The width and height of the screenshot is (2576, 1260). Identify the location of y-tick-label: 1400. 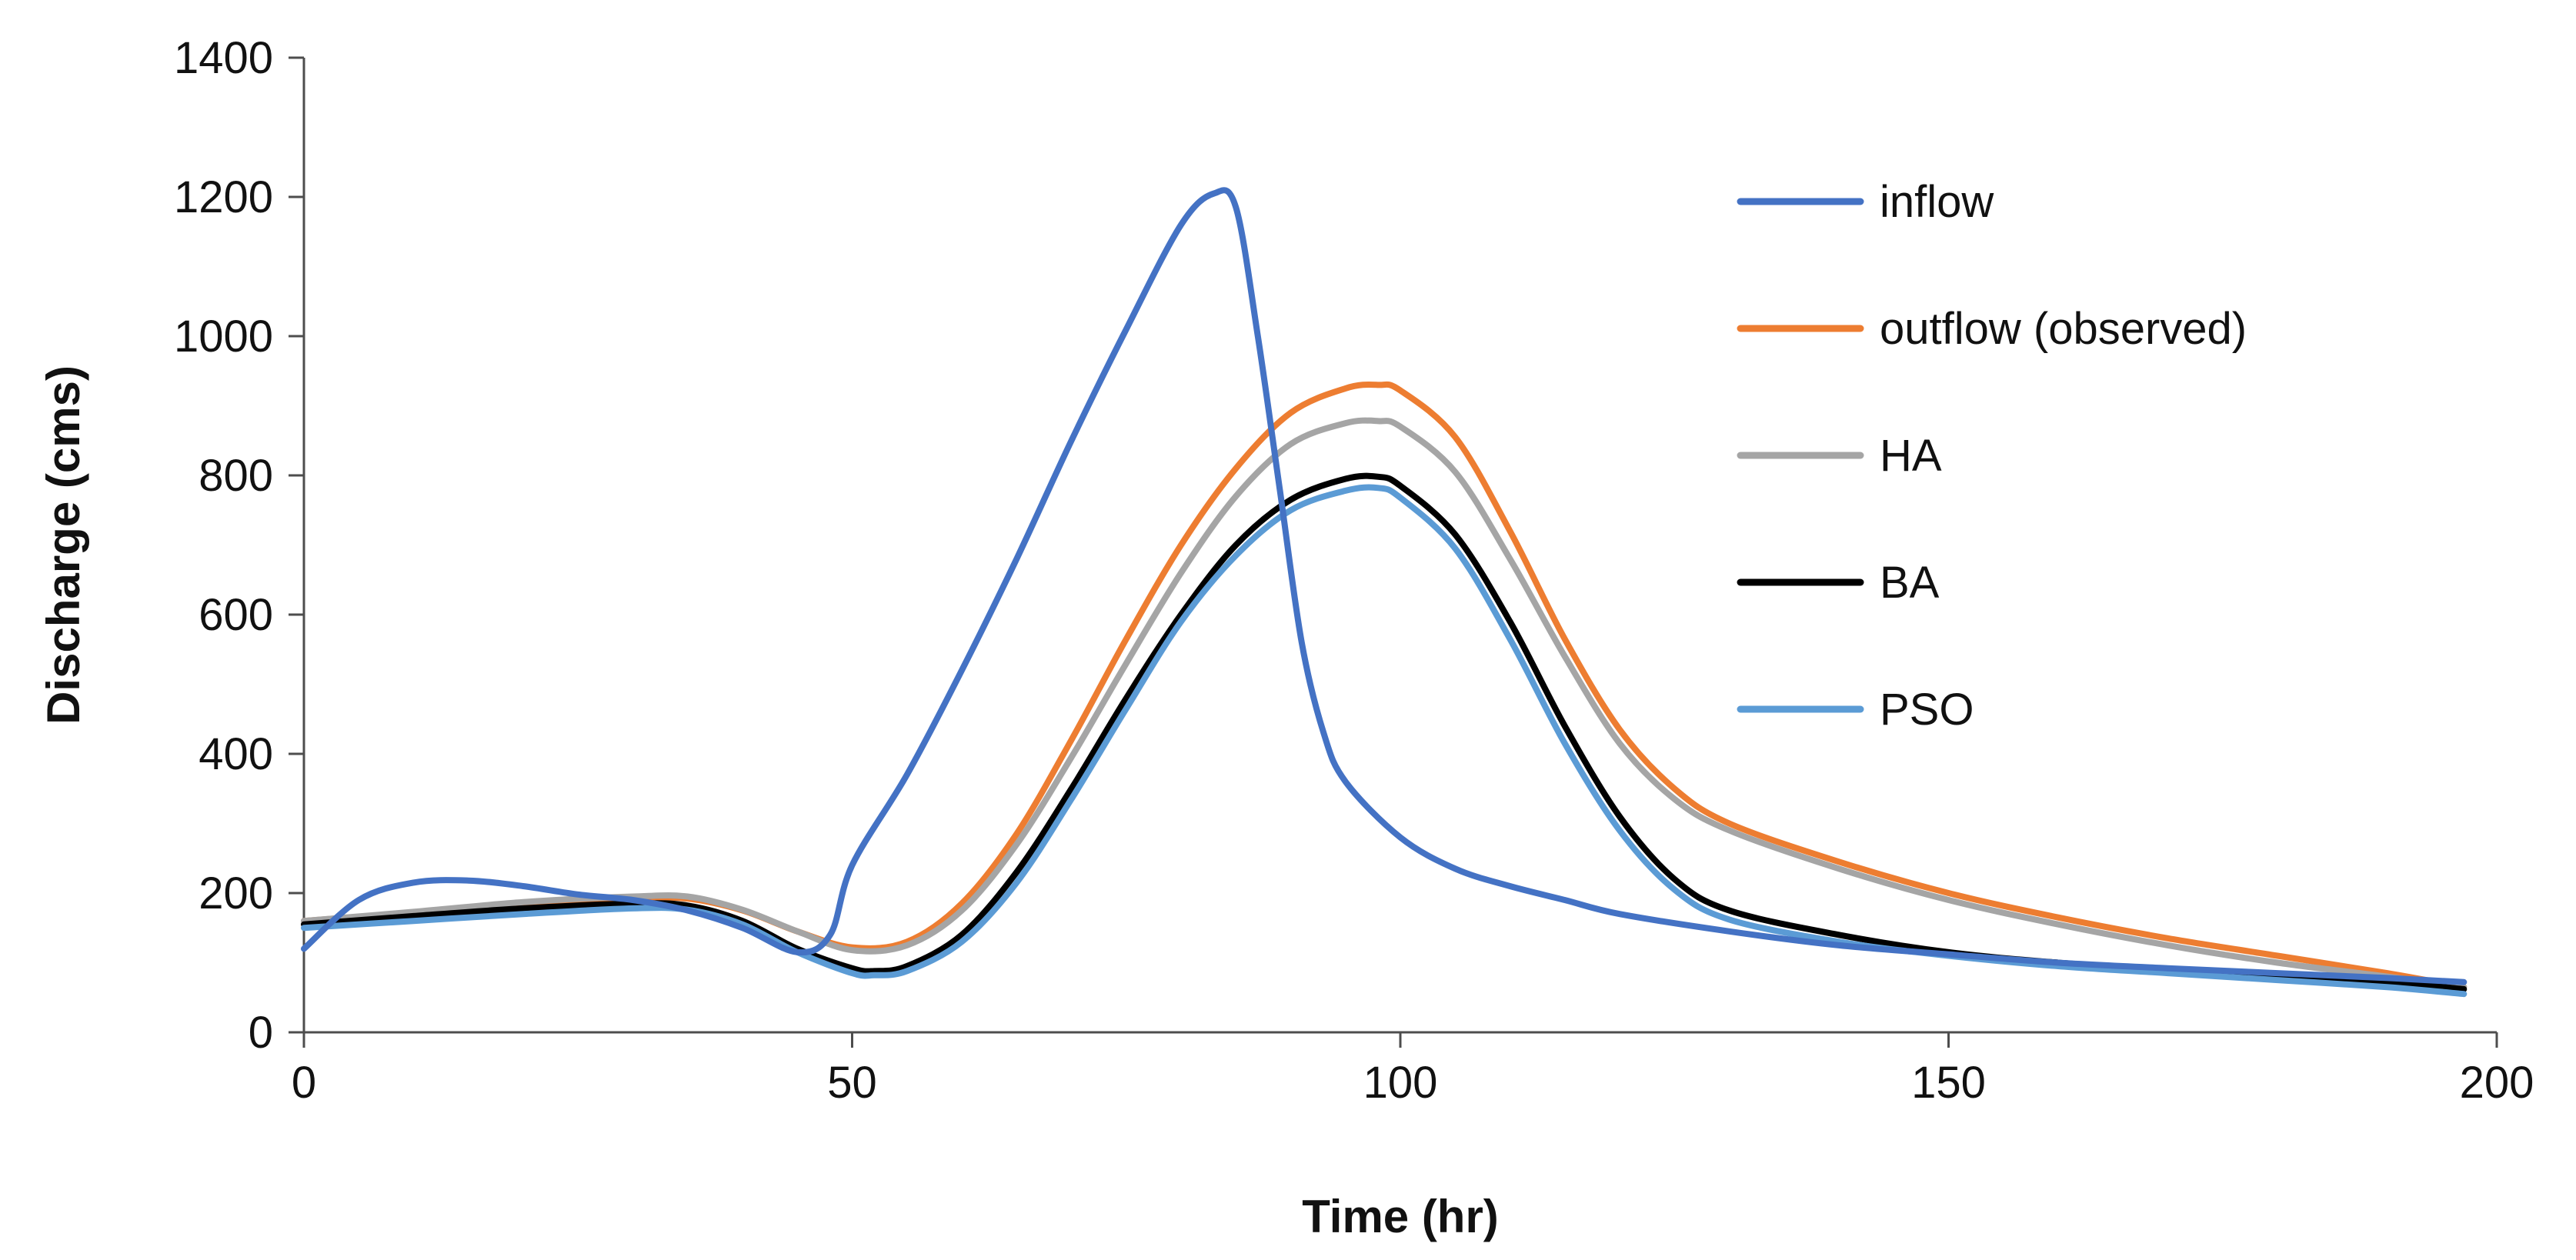
(224, 58).